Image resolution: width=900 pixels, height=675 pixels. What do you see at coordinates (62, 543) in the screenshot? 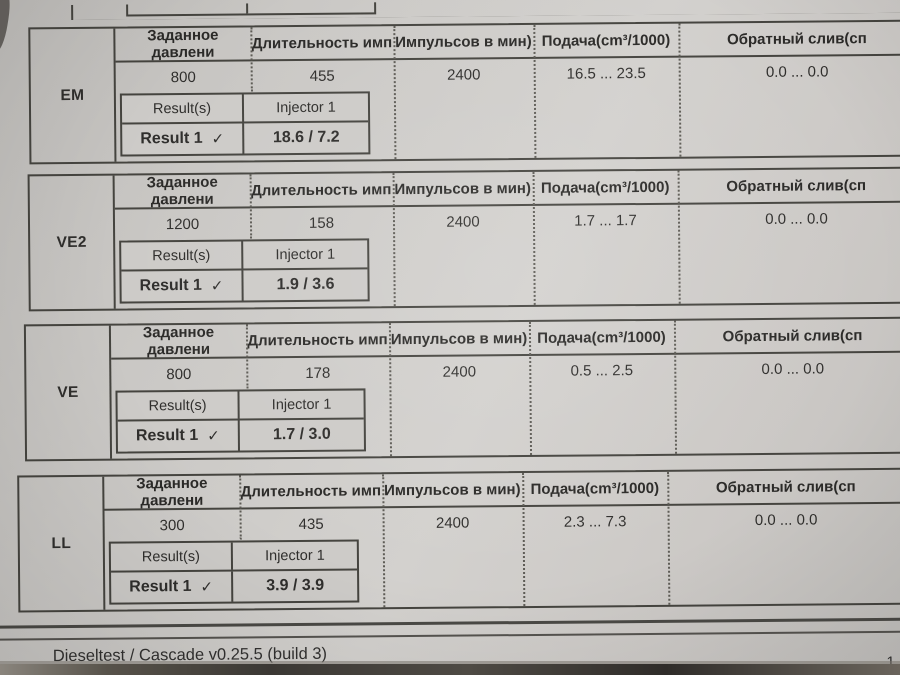
I see `section-label-ll: LL` at bounding box center [62, 543].